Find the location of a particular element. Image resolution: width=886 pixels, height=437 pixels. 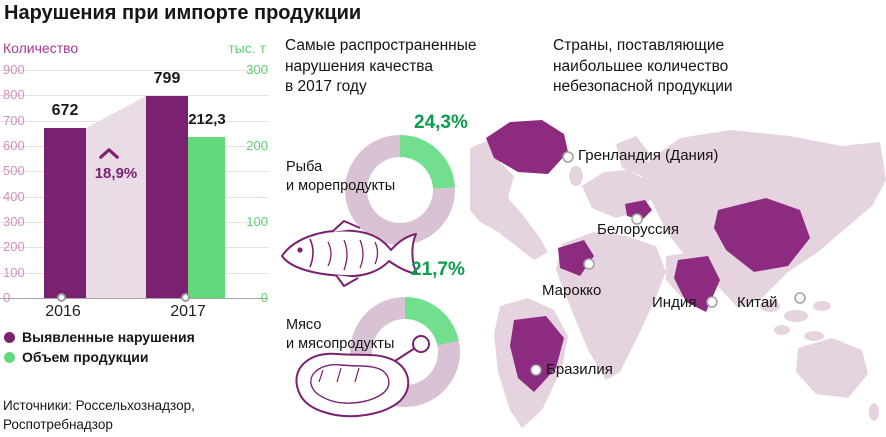

bar-2016-violations is located at coordinates (65, 213).